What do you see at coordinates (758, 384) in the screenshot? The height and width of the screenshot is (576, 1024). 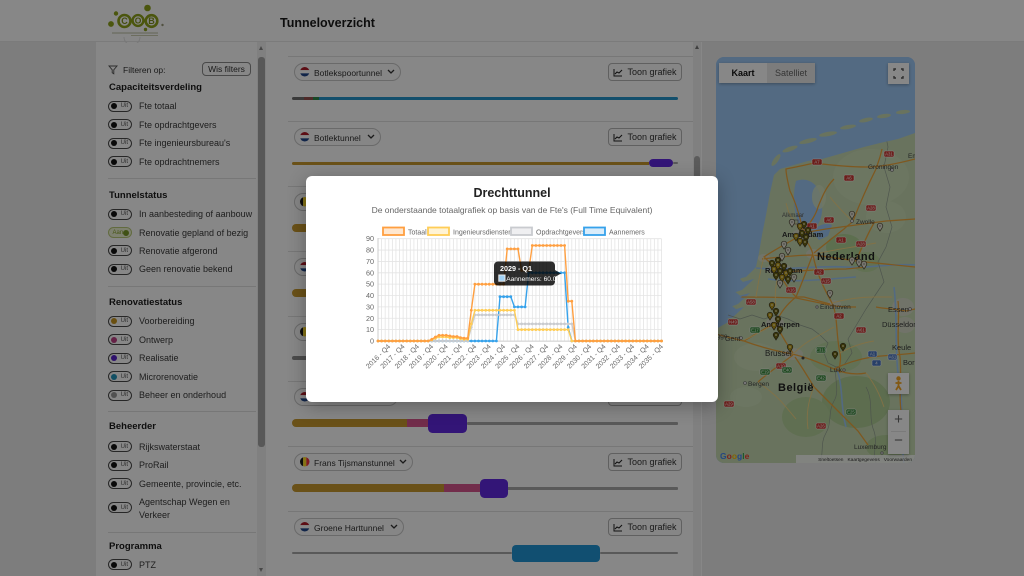 I see `svg-text: Bergen` at bounding box center [758, 384].